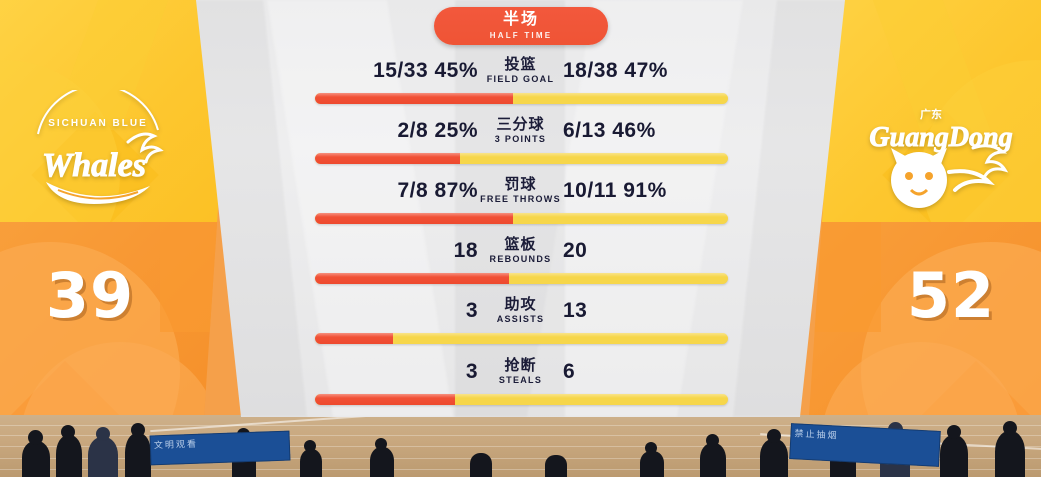 This screenshot has width=1041, height=477. I want to click on stat-row: 15/33 45% 18/38 47% 投篮 FIELD GOAL, so click(520, 85).